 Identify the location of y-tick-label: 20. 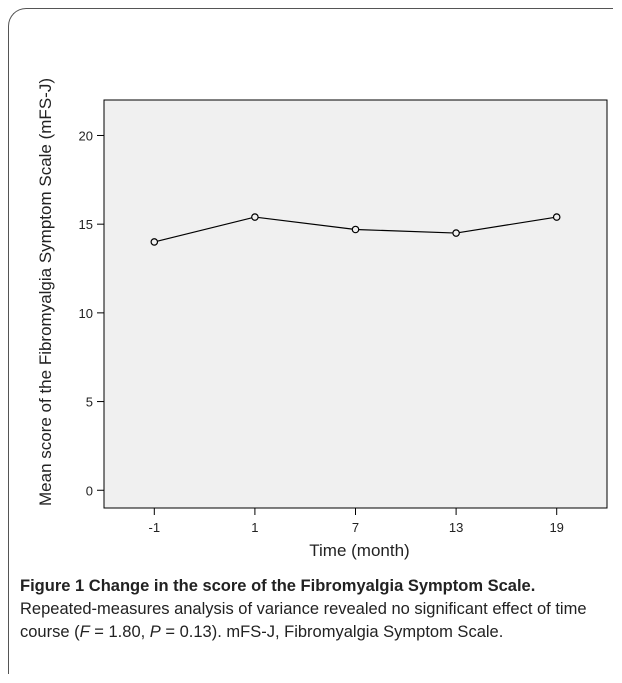
(86, 135).